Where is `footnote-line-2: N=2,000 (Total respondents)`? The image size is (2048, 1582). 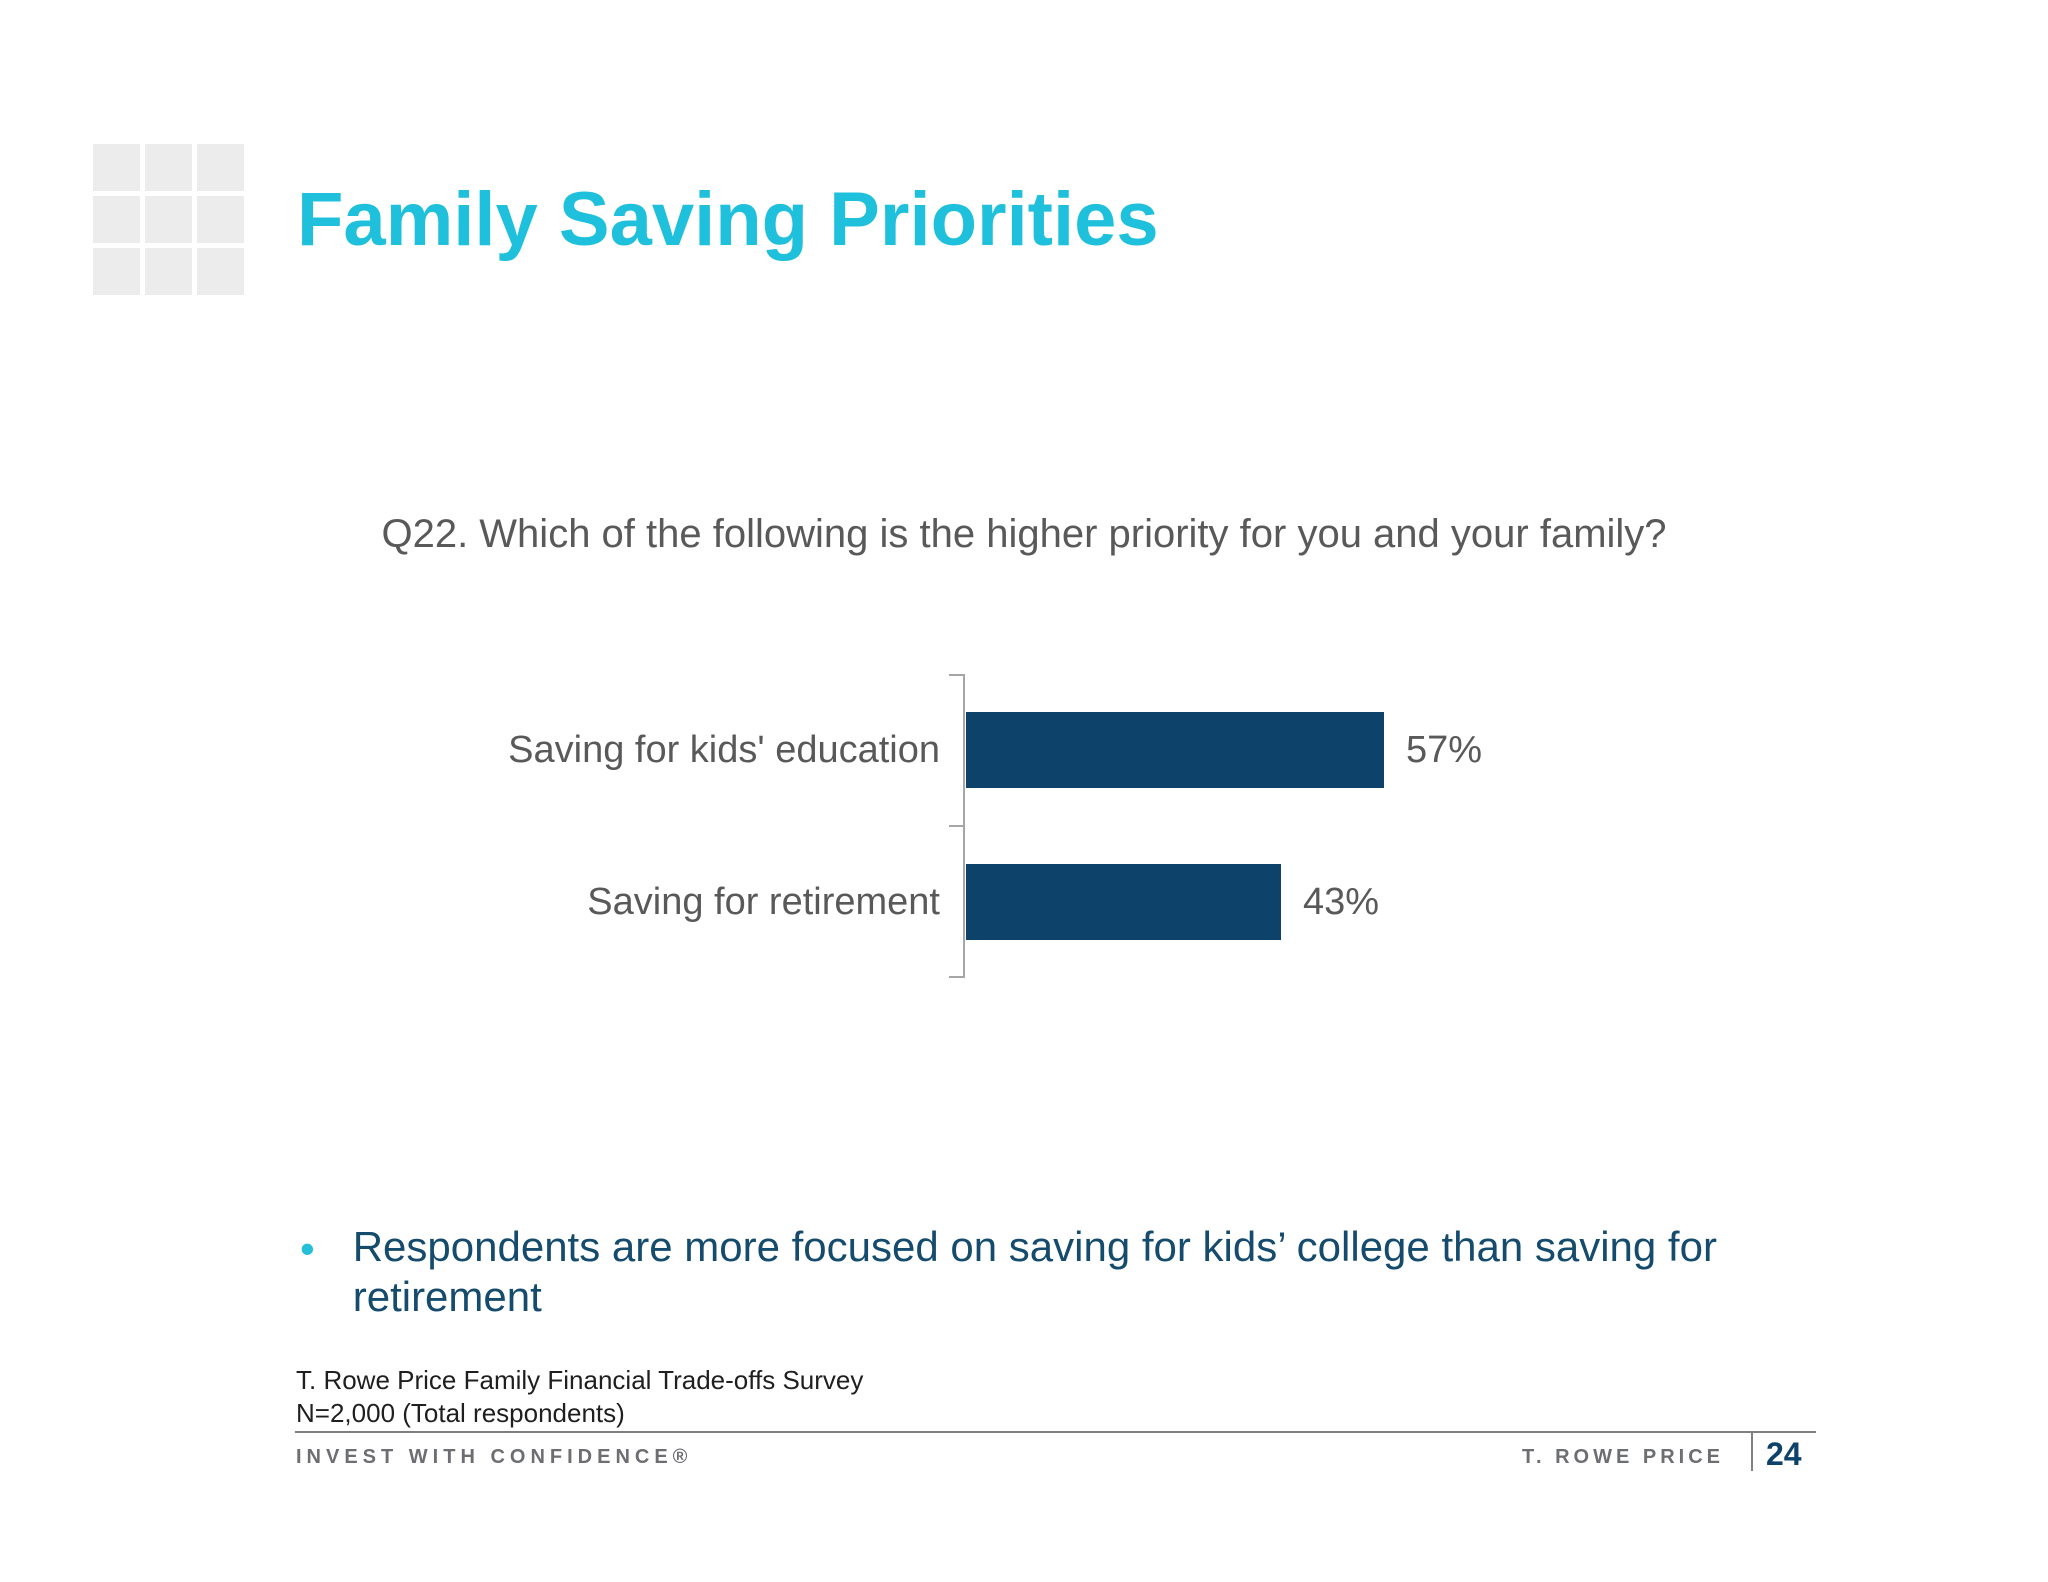 footnote-line-2: N=2,000 (Total respondents) is located at coordinates (460, 1413).